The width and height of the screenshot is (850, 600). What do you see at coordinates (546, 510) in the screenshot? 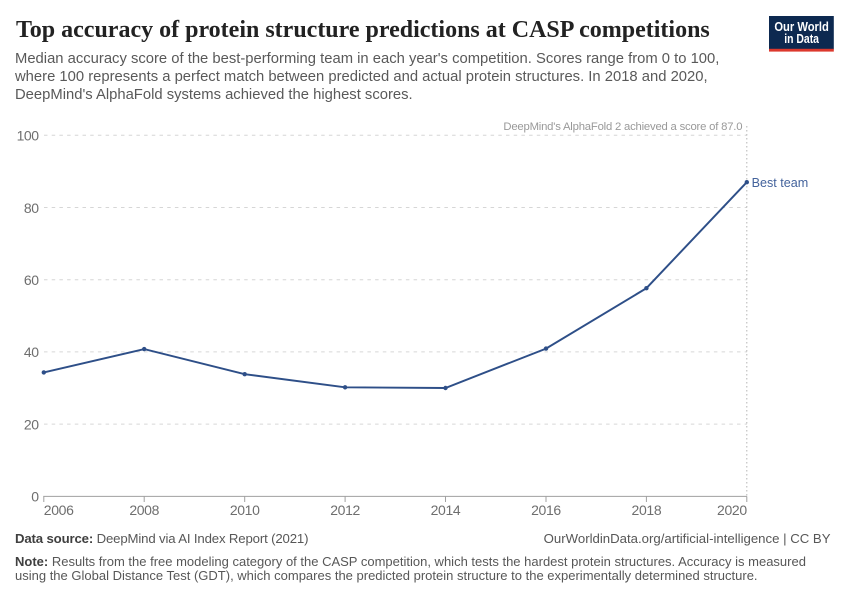
I see `svg-text: 2016` at bounding box center [546, 510].